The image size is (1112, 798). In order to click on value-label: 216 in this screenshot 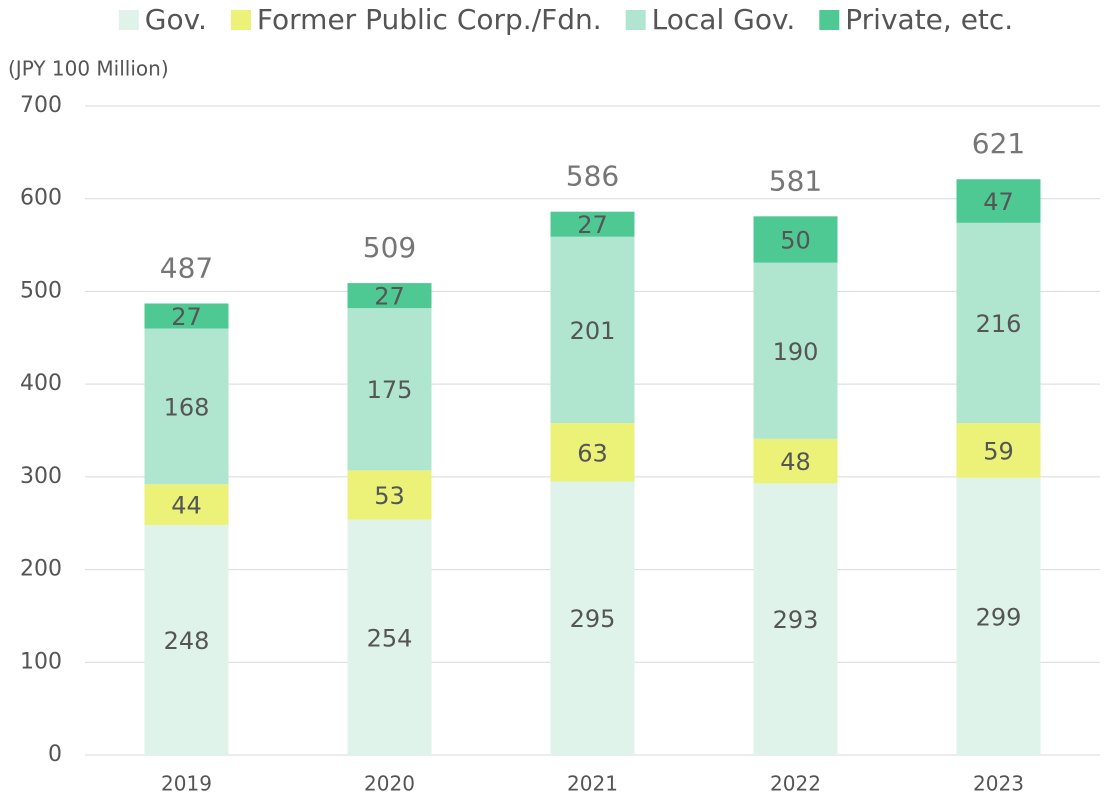, I will do `click(999, 324)`.